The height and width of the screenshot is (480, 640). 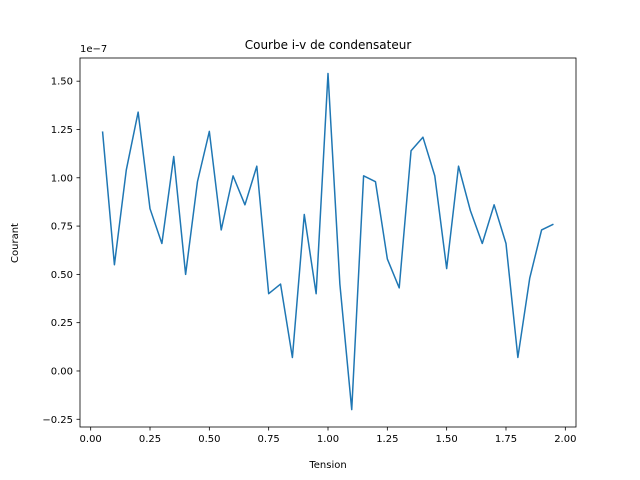 What do you see at coordinates (447, 439) in the screenshot?
I see `x-tick-label: 1.50` at bounding box center [447, 439].